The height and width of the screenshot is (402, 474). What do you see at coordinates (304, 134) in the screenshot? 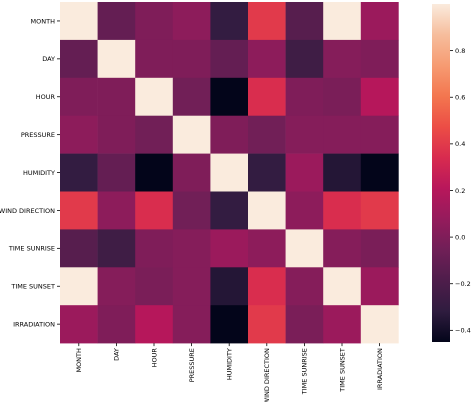
I see `heatmap-cell-pressure-time-sunrise` at bounding box center [304, 134].